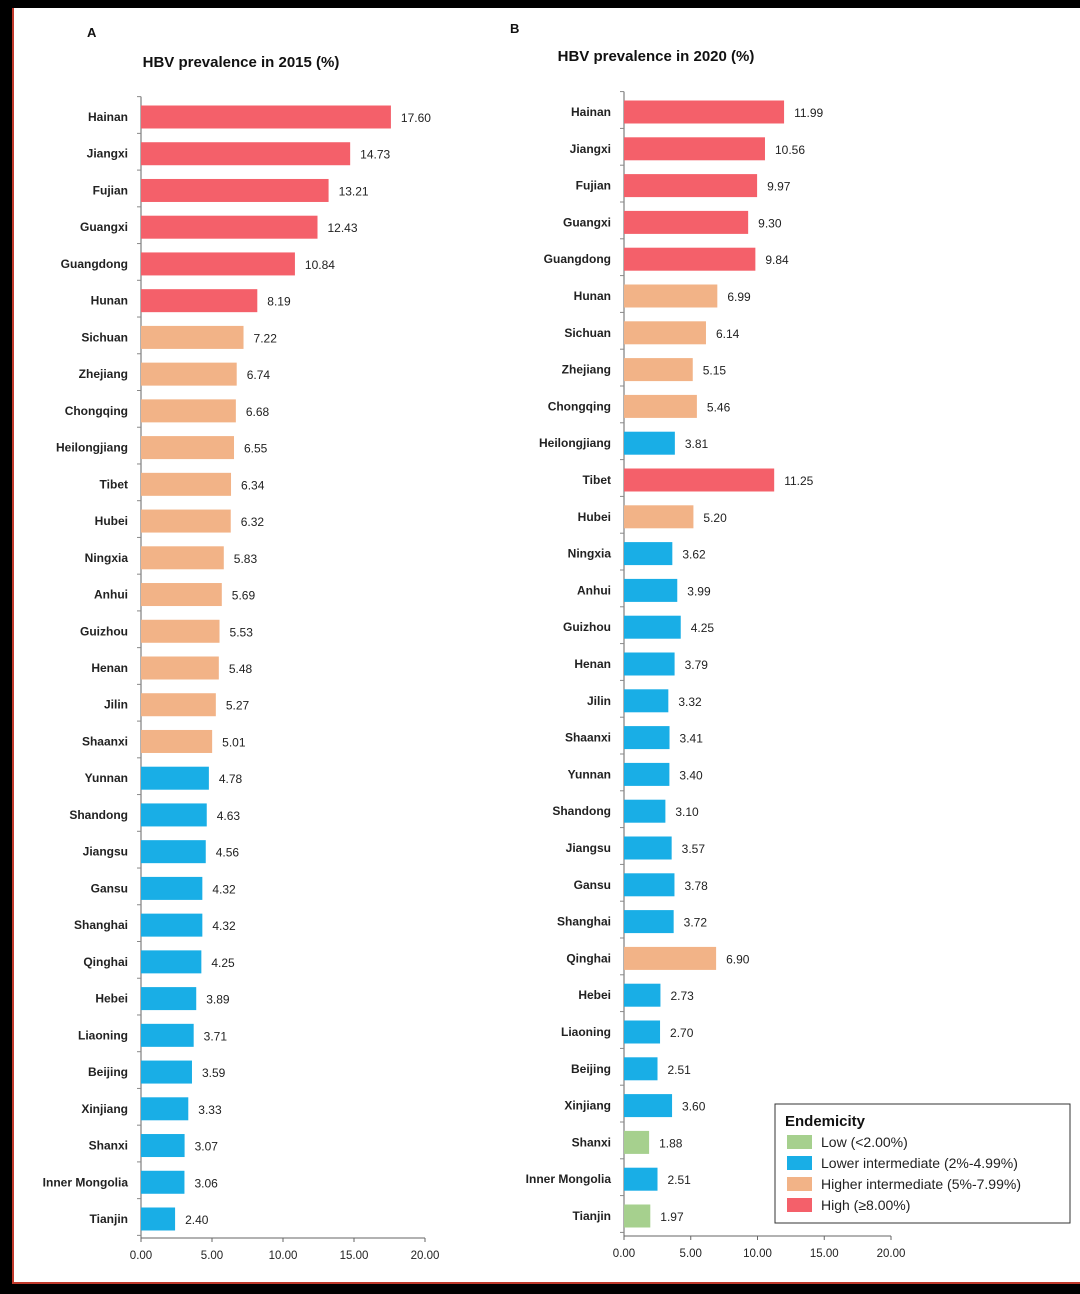 Image resolution: width=1080 pixels, height=1294 pixels. I want to click on panel-a-value-shandong: 4.63, so click(229, 816).